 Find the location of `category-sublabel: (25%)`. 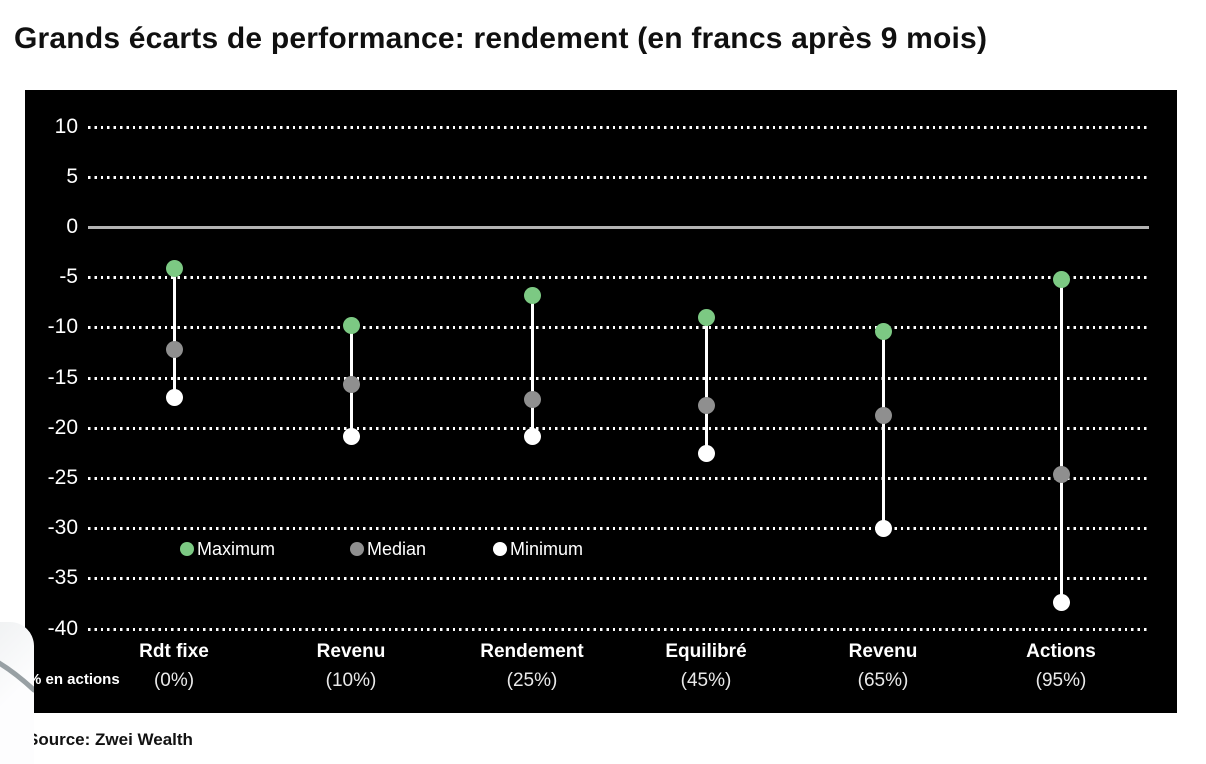

category-sublabel: (25%) is located at coordinates (532, 680).